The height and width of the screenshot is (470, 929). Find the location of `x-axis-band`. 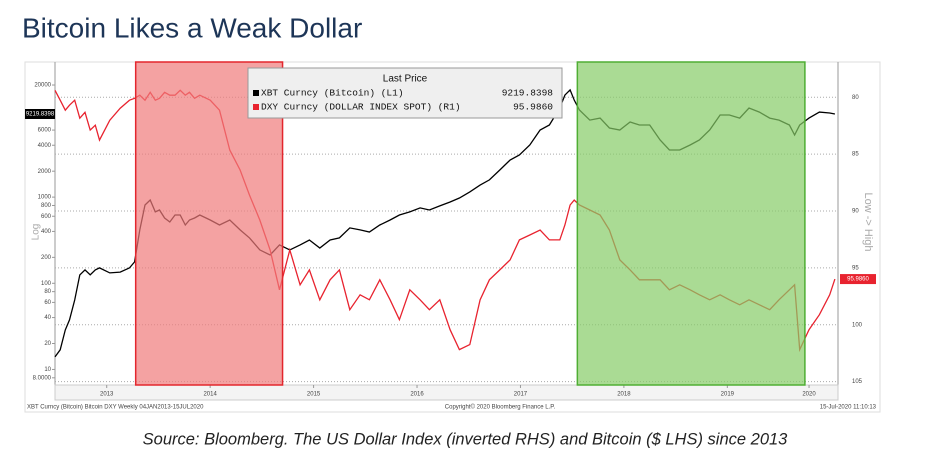

x-axis-band is located at coordinates (446, 392).